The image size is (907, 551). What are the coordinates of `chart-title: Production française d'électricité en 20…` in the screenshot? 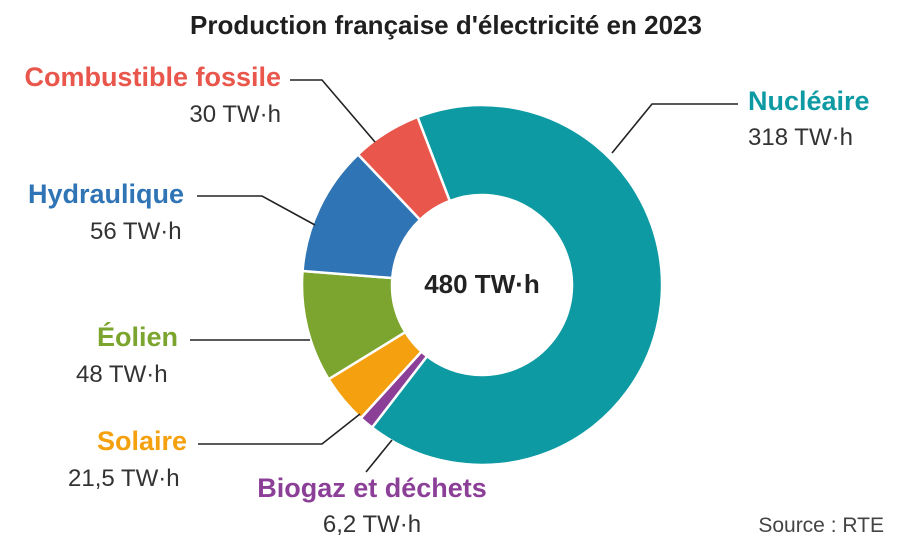 It's located at (446, 25).